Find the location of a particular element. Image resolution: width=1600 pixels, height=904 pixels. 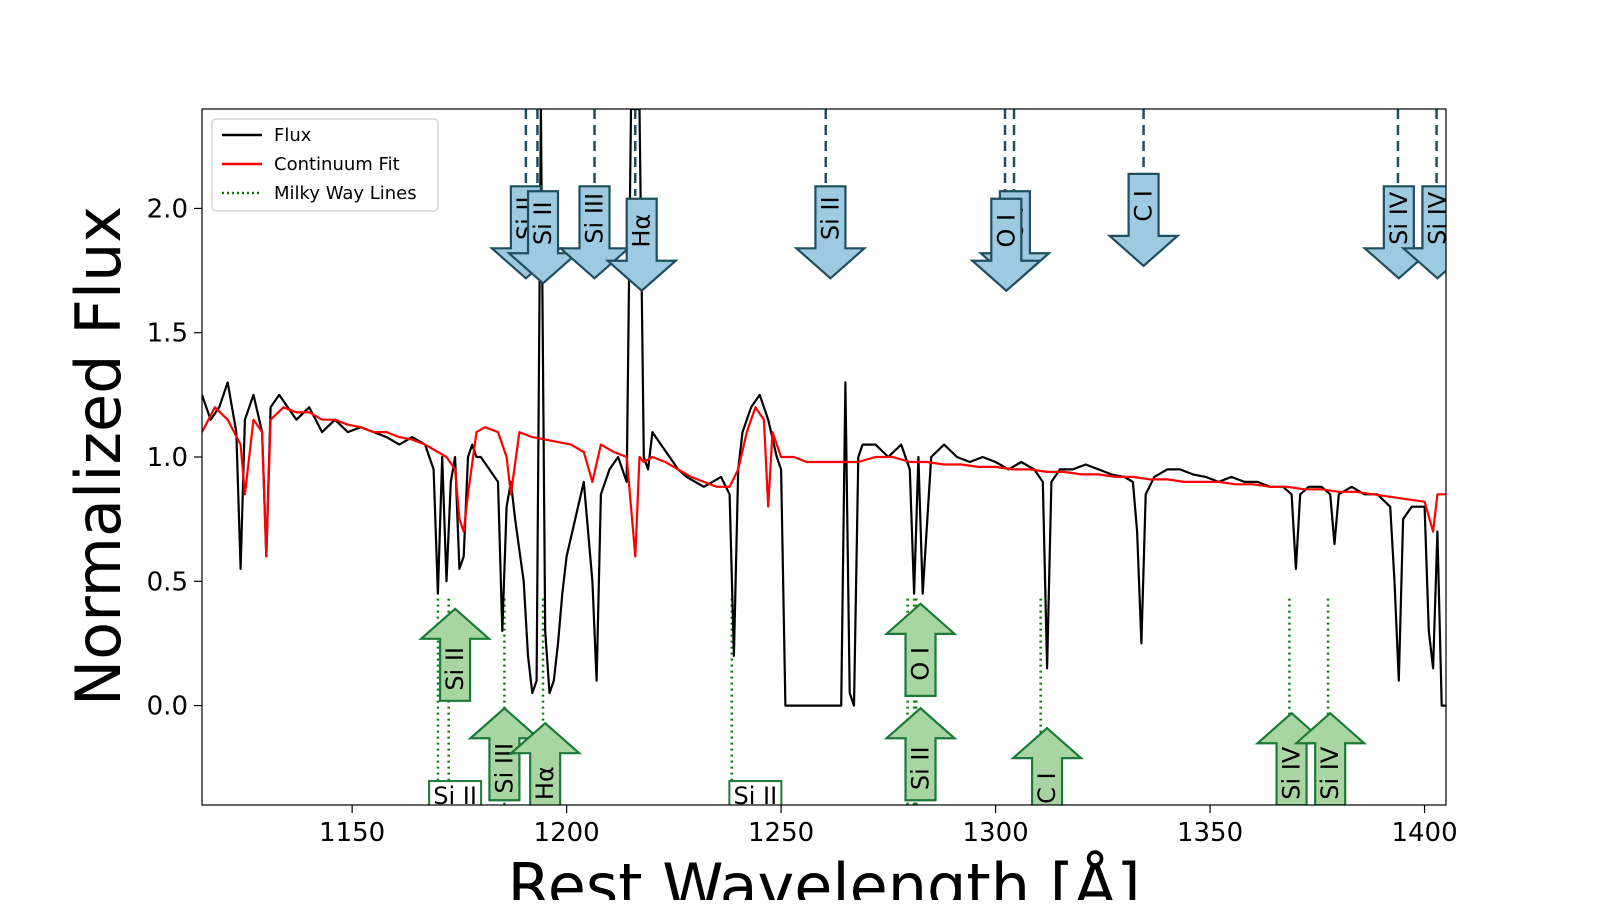

legend: Flux Continuum Fit Milky Way Lines is located at coordinates (325, 165).